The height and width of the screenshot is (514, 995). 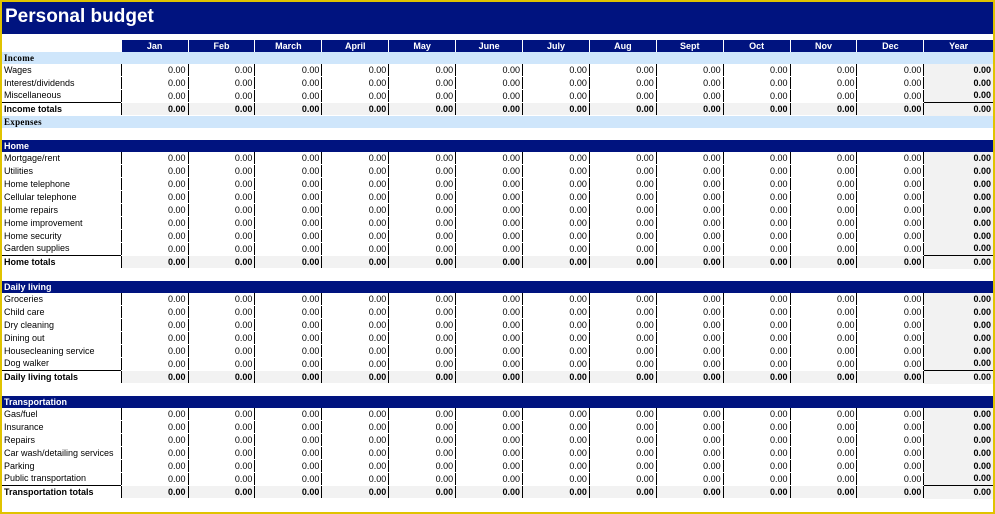 What do you see at coordinates (958, 46) in the screenshot?
I see `month-header-year: Year` at bounding box center [958, 46].